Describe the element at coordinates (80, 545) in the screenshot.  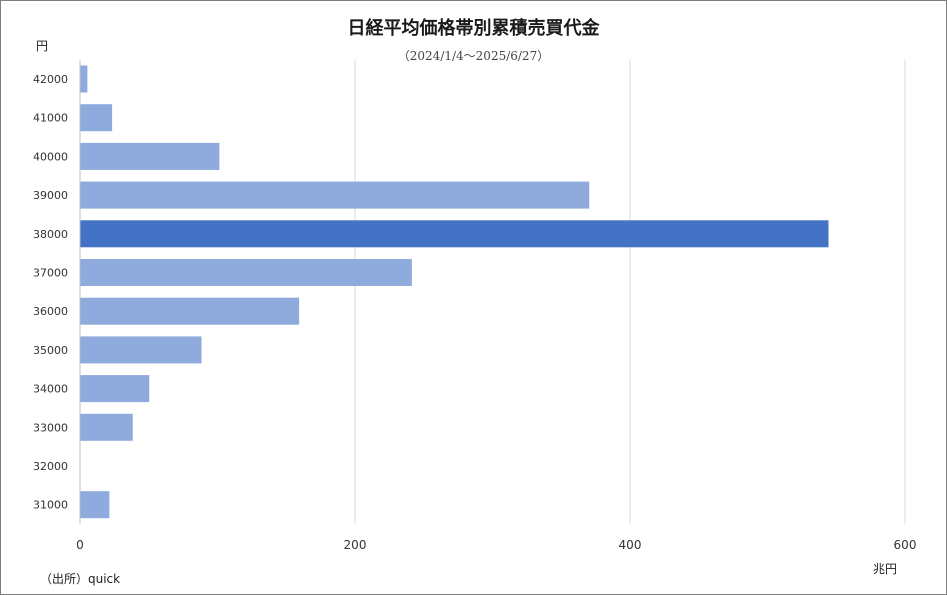
I see `x-tick-label-0: 0` at that location.